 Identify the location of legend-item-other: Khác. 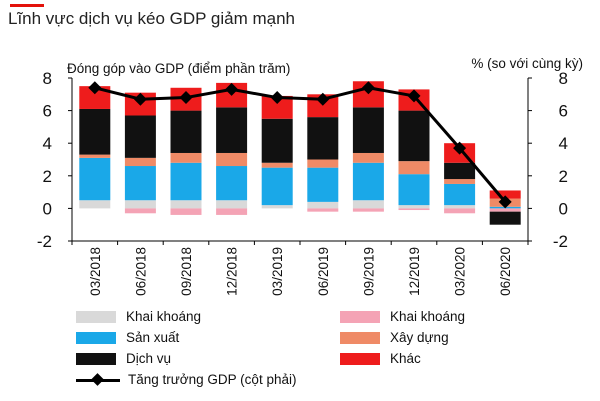
(380, 358).